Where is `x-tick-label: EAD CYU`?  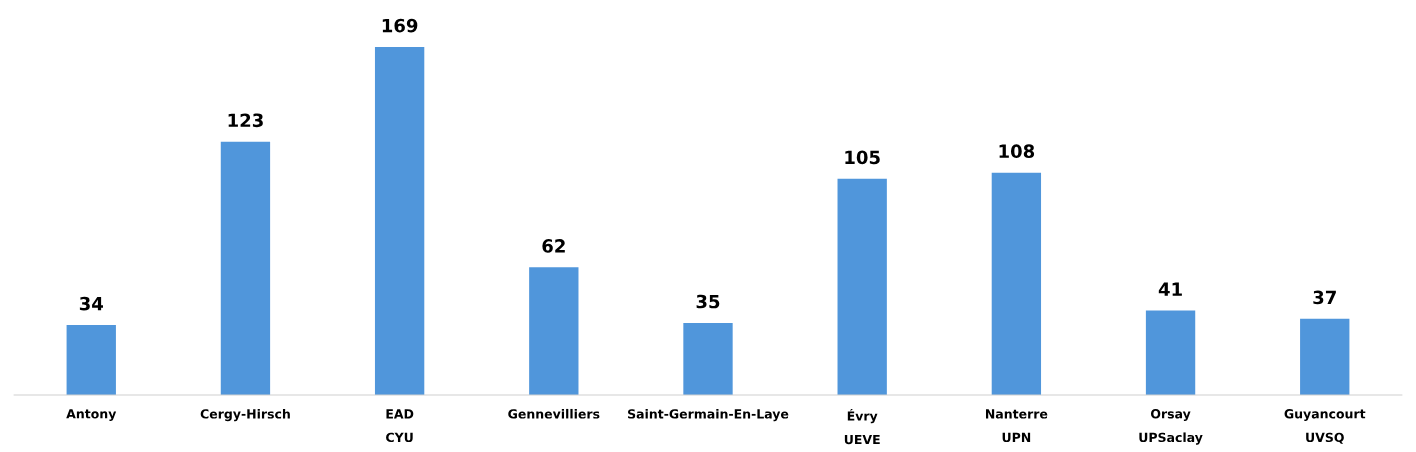
x-tick-label: EAD CYU is located at coordinates (400, 426).